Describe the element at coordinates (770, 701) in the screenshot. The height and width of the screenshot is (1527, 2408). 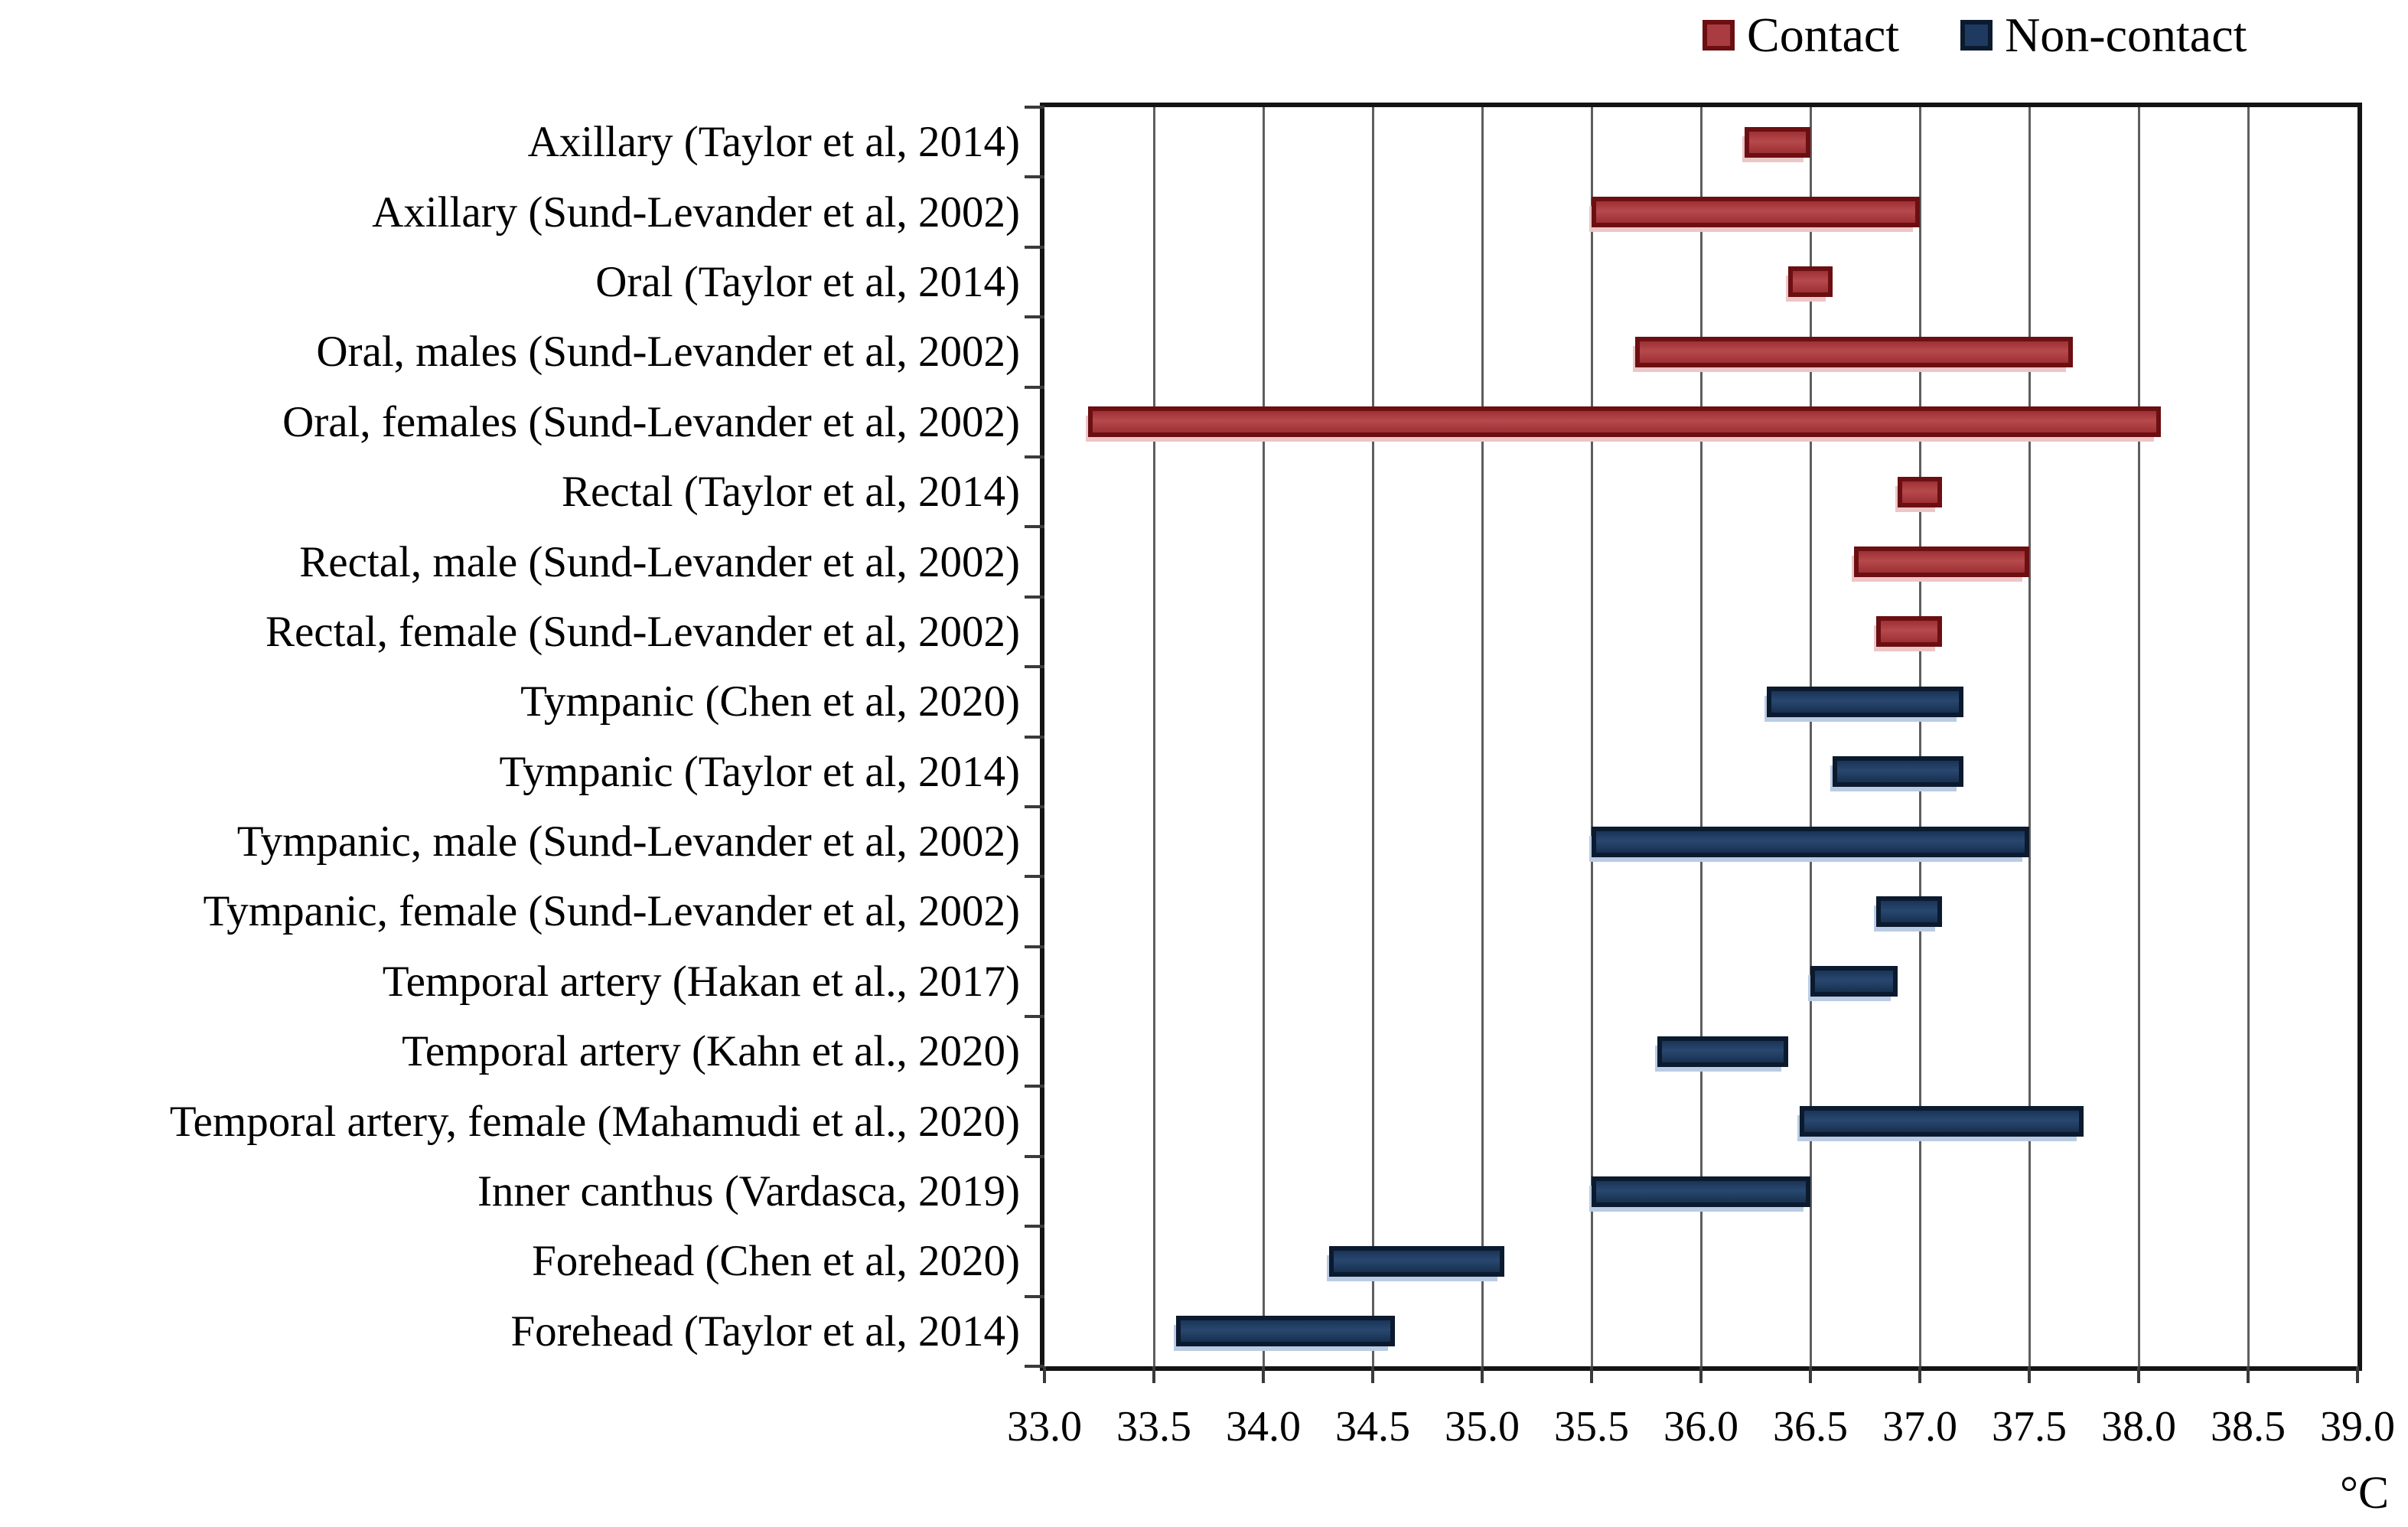
I see `category-label: Tympanic (Chen et al, 2020)` at that location.